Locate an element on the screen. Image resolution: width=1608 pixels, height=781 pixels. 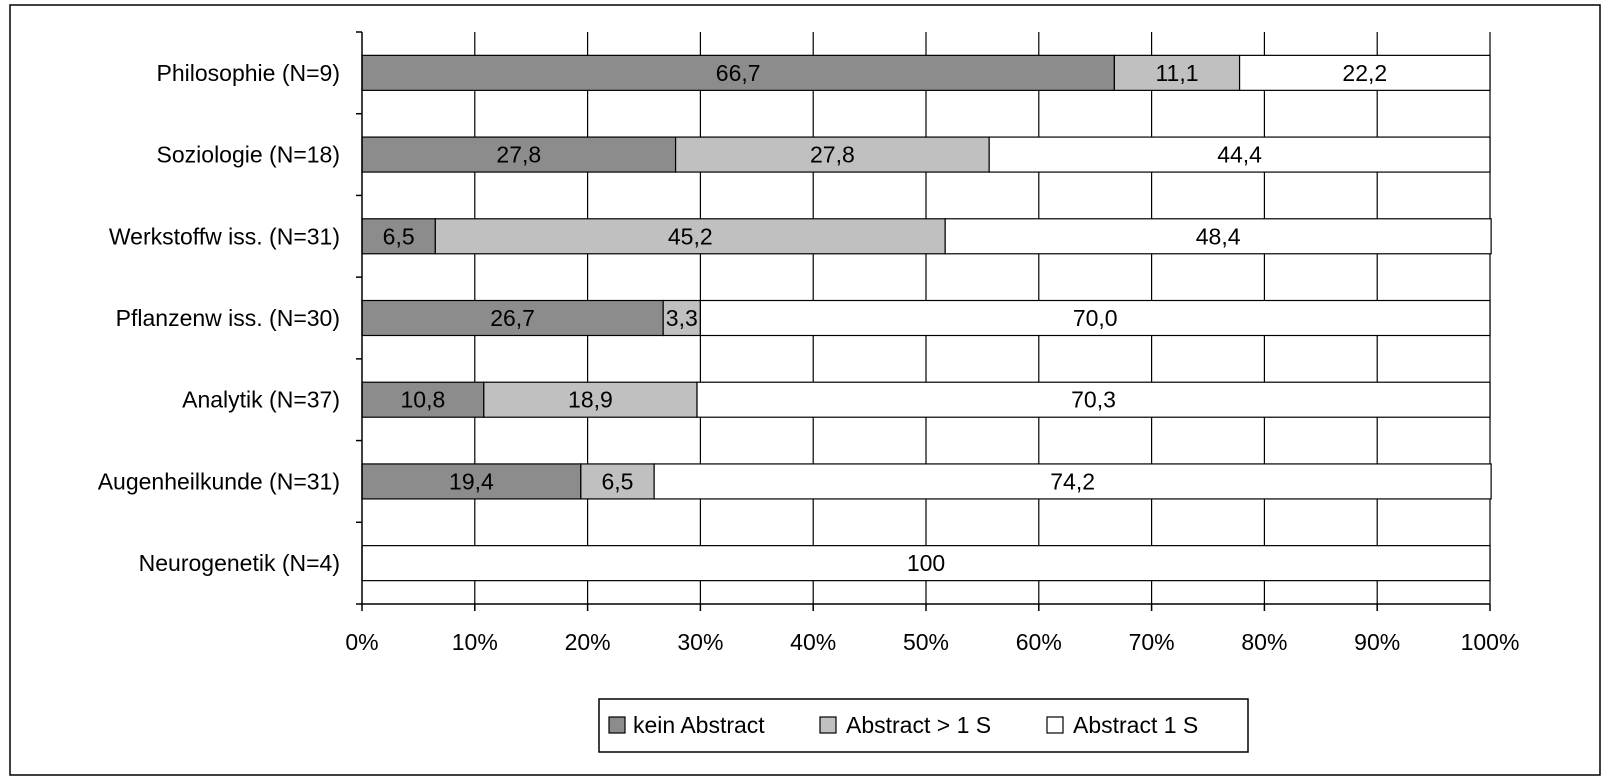
data-label-1-2: 44,4 is located at coordinates (1239, 155).